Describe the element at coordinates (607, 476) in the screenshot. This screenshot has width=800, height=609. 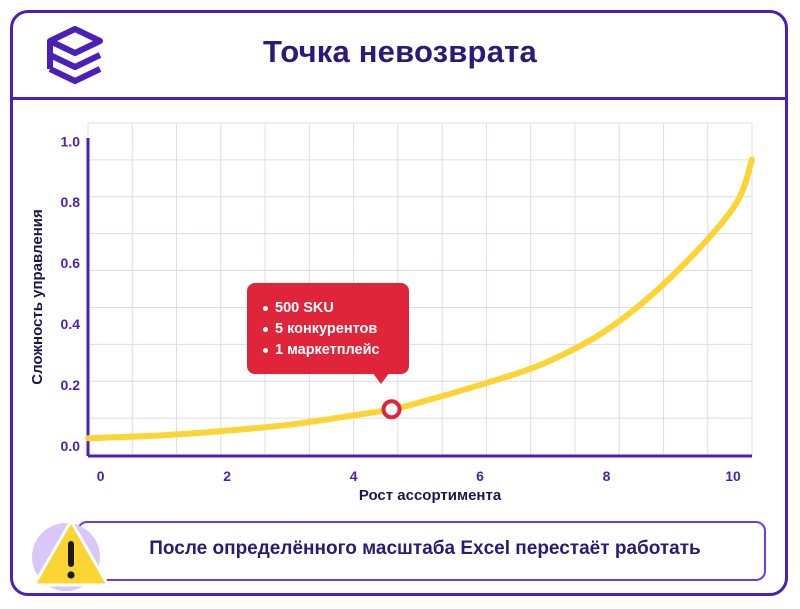
I see `x-tick-label: 8` at that location.